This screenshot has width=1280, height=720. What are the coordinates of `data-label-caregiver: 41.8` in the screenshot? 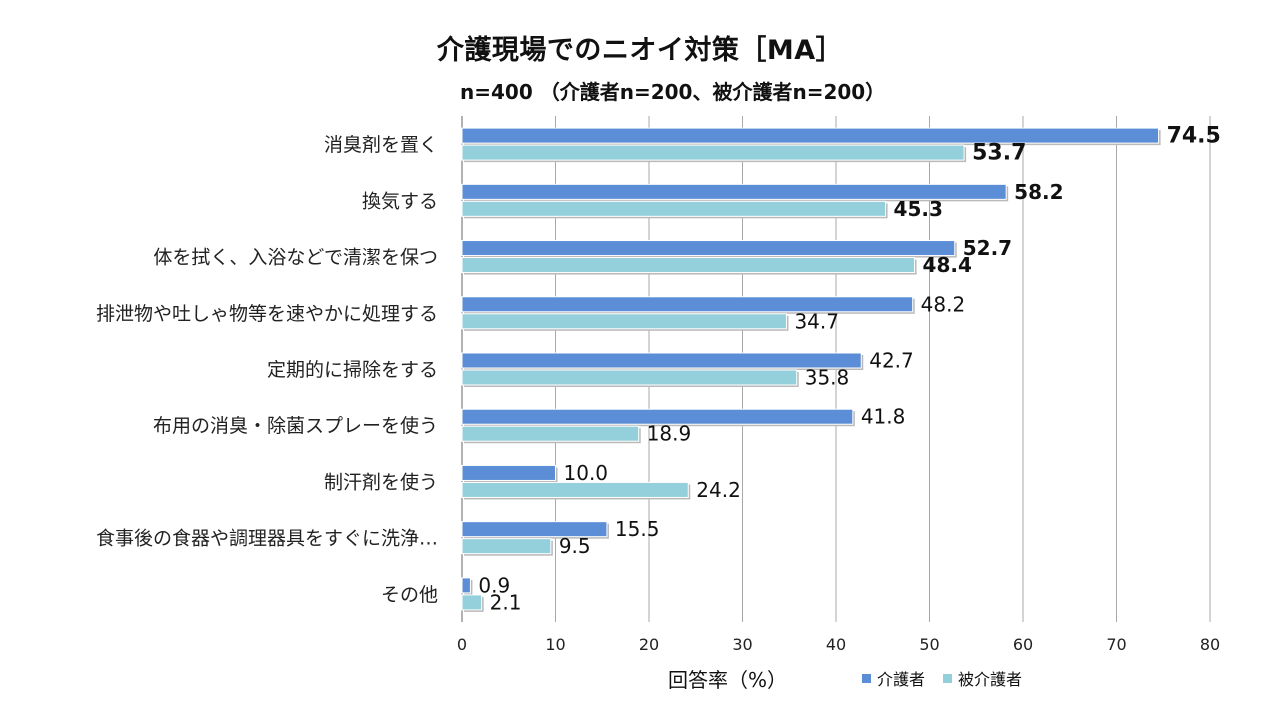 It's located at (883, 417).